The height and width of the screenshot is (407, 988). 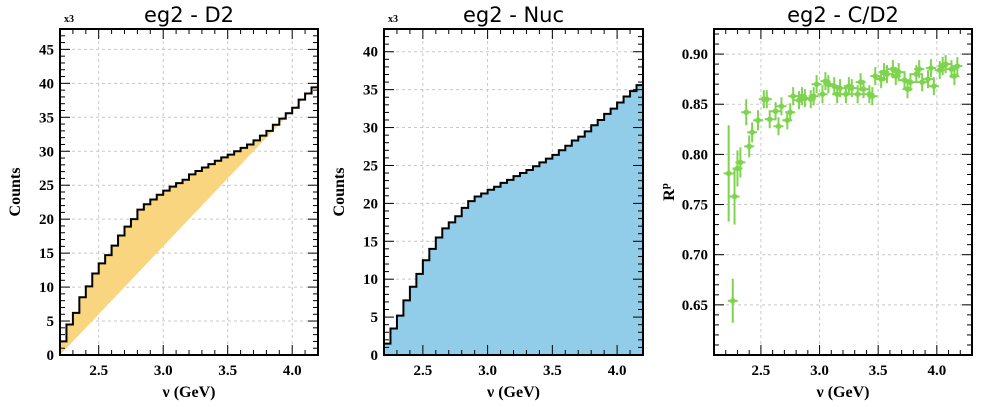 What do you see at coordinates (292, 371) in the screenshot?
I see `x-tick-label: 4.0` at bounding box center [292, 371].